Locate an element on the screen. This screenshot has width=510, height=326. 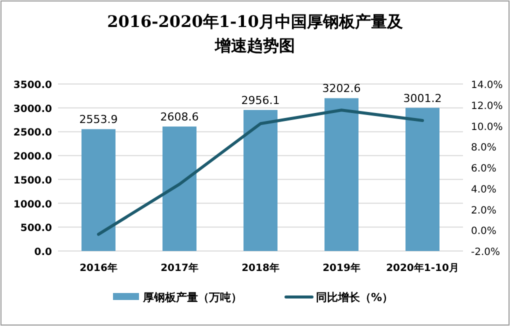
legend-label: 厚钢板产量（万吨） is located at coordinates (192, 297).